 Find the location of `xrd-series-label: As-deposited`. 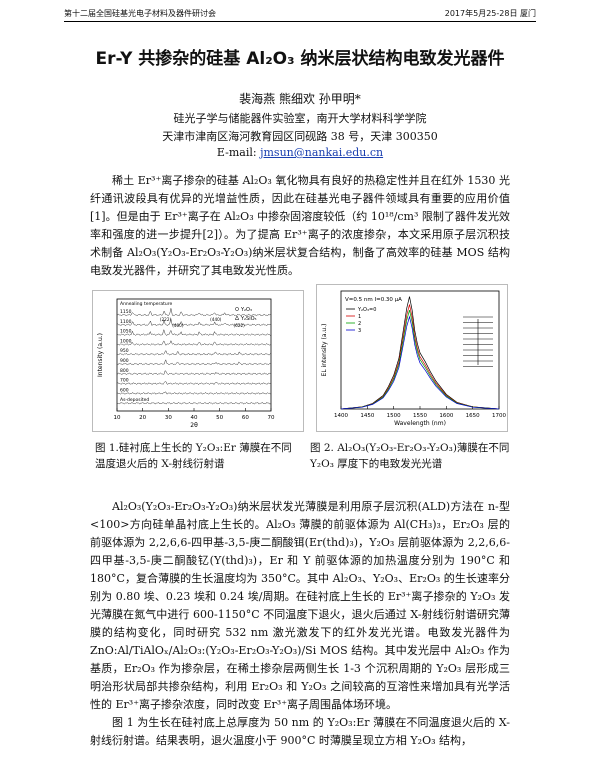

xrd-series-label: As-deposited is located at coordinates (134, 400).